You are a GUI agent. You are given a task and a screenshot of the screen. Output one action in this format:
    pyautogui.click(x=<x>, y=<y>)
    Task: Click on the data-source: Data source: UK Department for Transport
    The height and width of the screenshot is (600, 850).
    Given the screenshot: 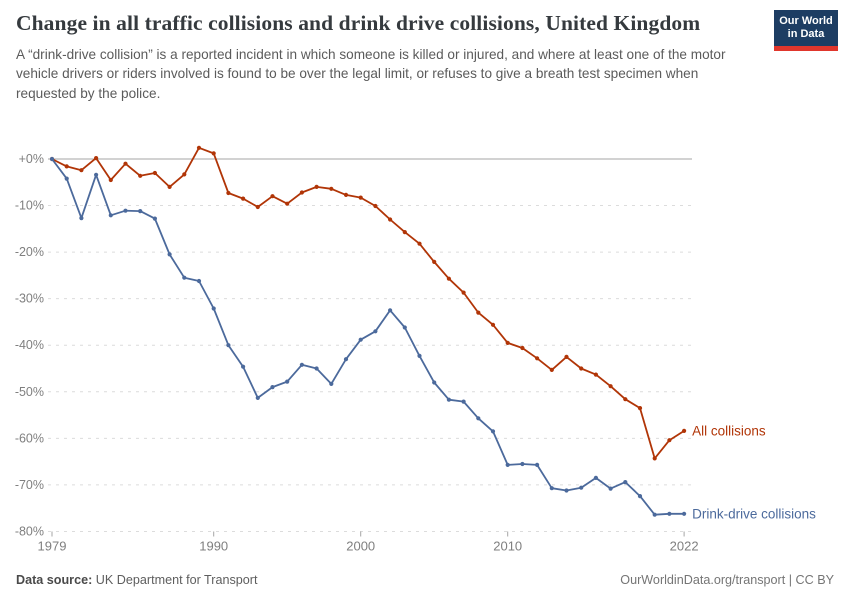 What is the action you would take?
    pyautogui.click(x=136, y=580)
    